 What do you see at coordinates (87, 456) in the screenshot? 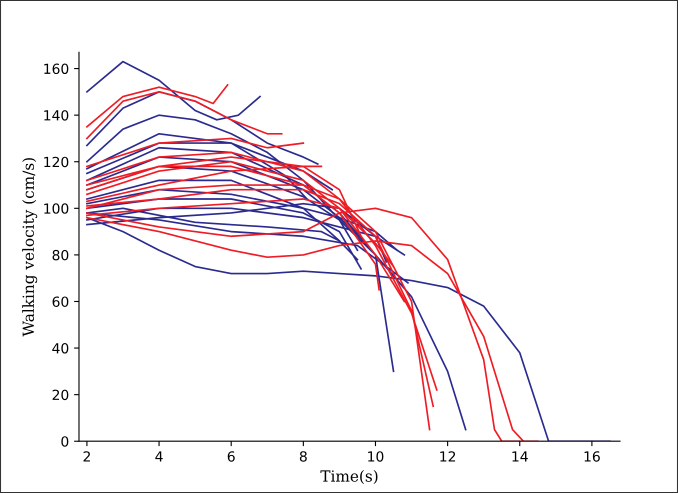
I see `x-tick-label: 2` at bounding box center [87, 456].